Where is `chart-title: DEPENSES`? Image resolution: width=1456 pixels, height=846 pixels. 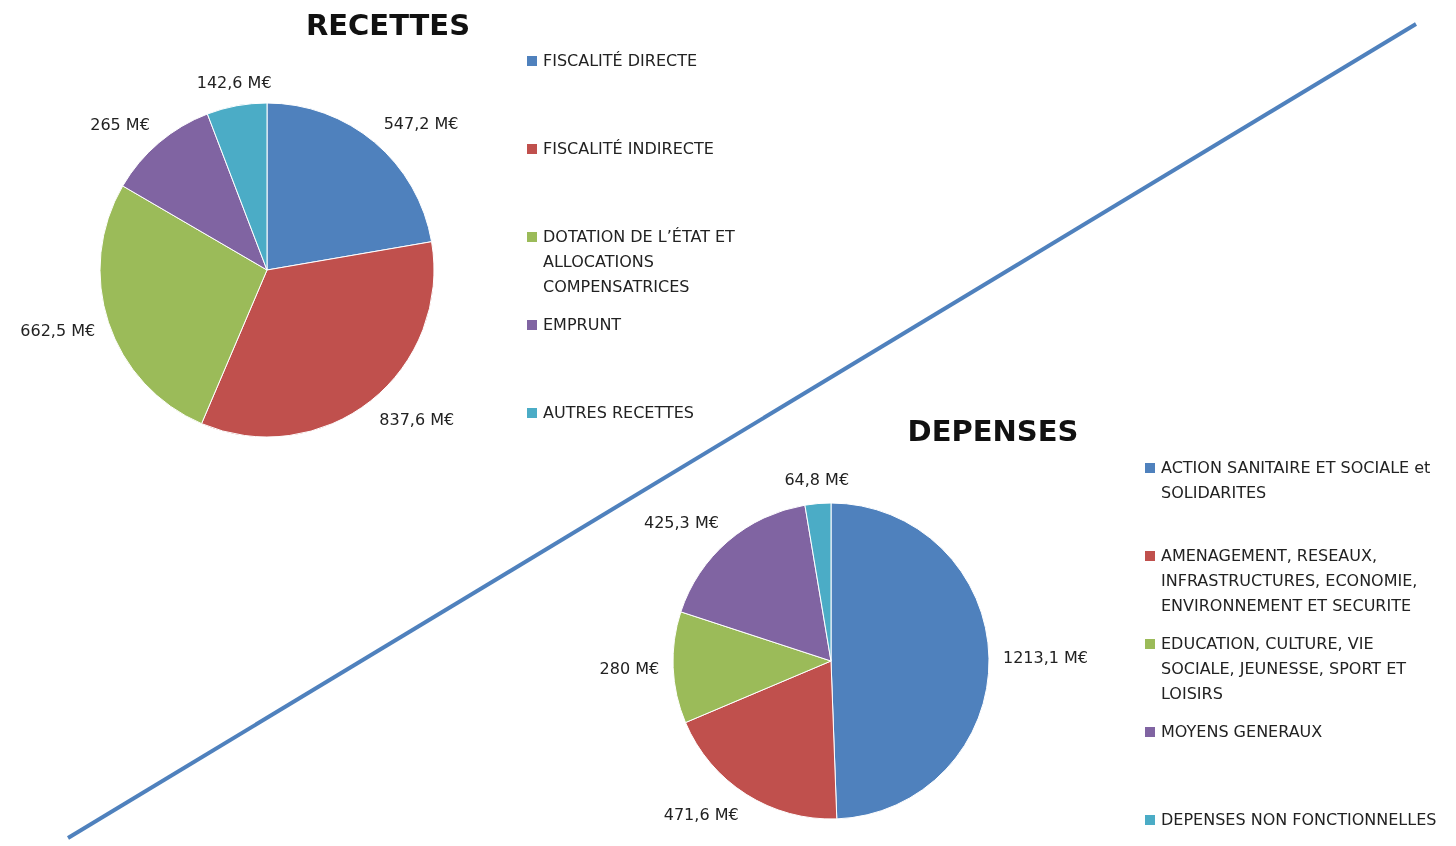 chart-title: DEPENSES is located at coordinates (993, 431).